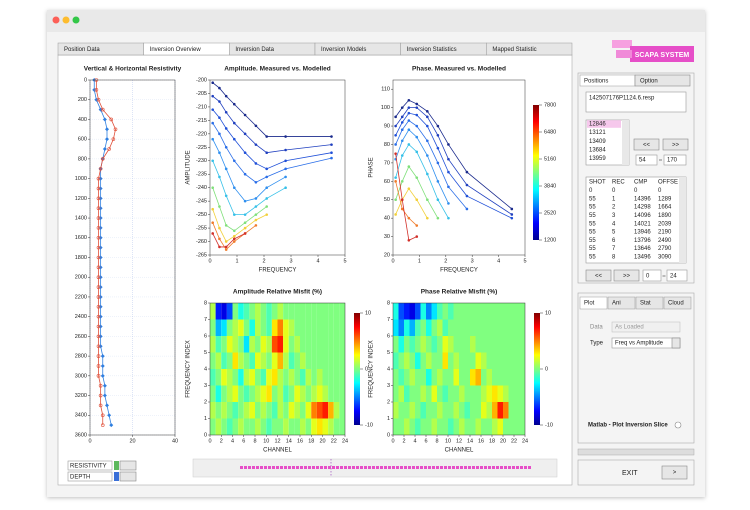 The image size is (750, 510). What do you see at coordinates (665, 224) in the screenshot?
I see `table-cell: 2039` at bounding box center [665, 224].